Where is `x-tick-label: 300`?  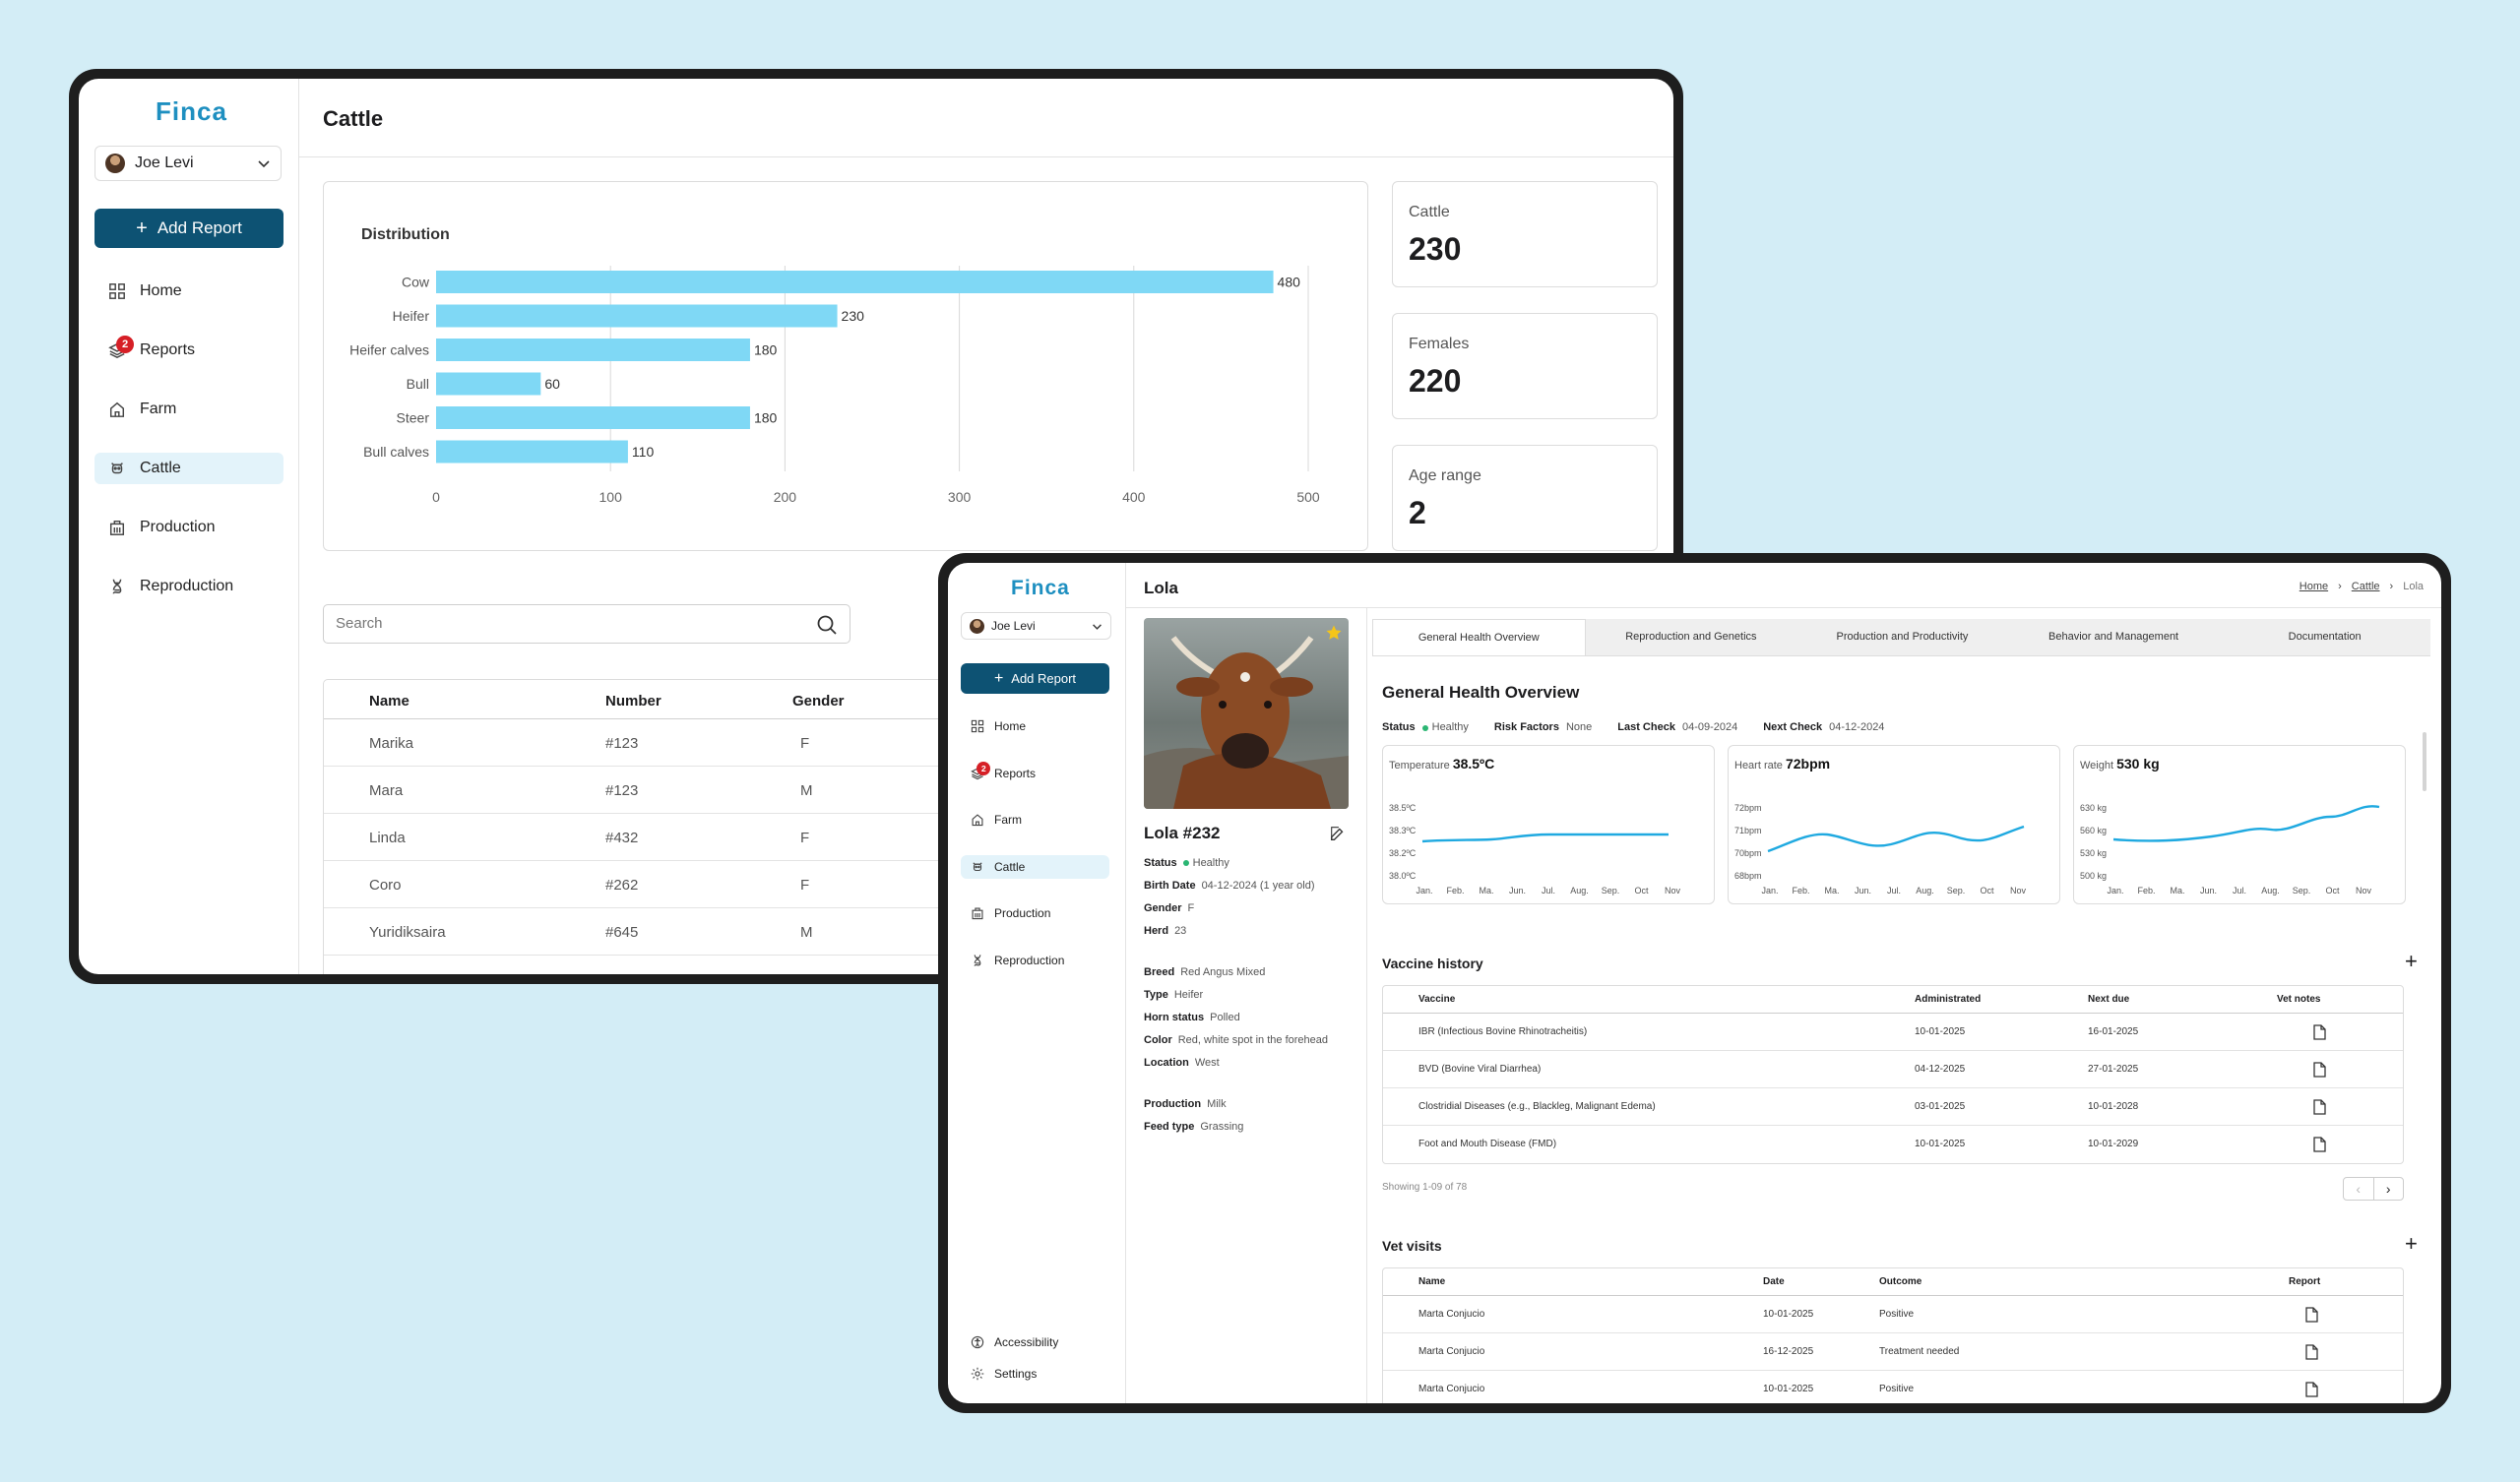
x-tick-label: 300 is located at coordinates (960, 497).